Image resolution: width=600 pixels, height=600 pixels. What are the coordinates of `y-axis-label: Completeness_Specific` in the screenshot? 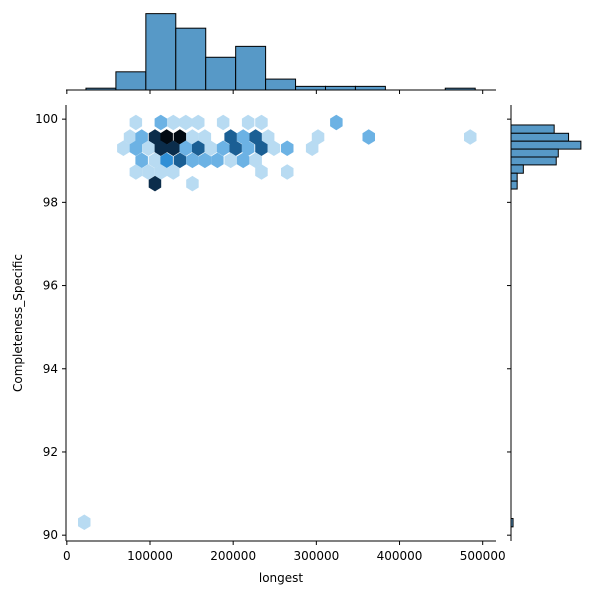 It's located at (18, 323).